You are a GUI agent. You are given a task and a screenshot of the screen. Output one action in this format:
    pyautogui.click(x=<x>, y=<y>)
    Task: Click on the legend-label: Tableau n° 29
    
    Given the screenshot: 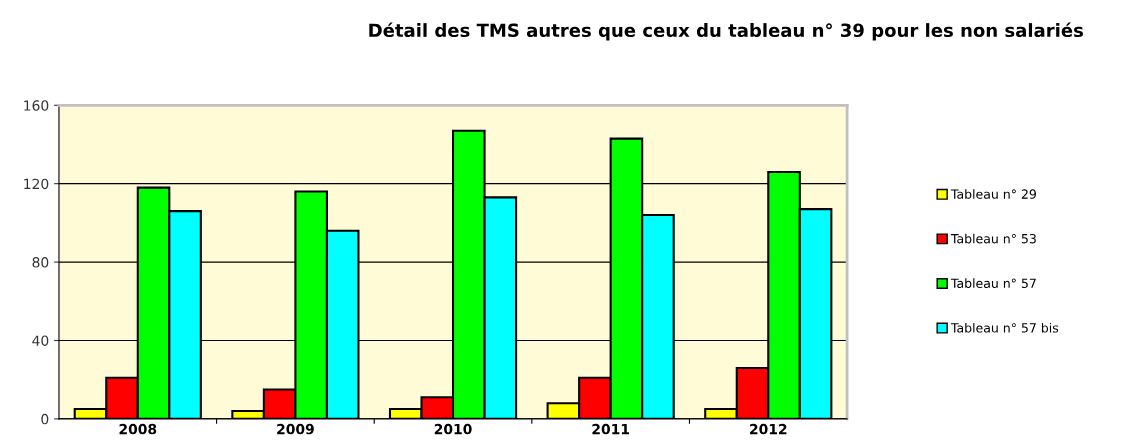 What is the action you would take?
    pyautogui.click(x=993, y=194)
    